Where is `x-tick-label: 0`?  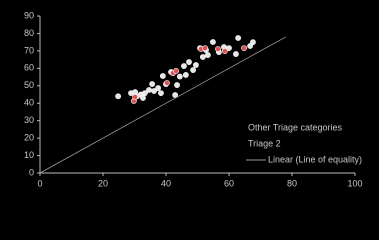 x-tick-label: 0 is located at coordinates (39, 183).